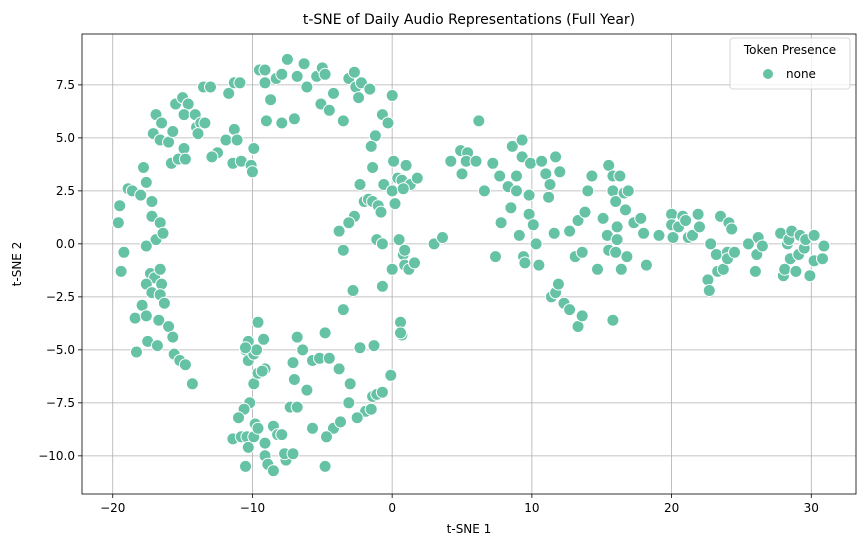 This screenshot has height=547, width=866. Describe the element at coordinates (65, 138) in the screenshot. I see `y-tick-label: 5.0` at that location.